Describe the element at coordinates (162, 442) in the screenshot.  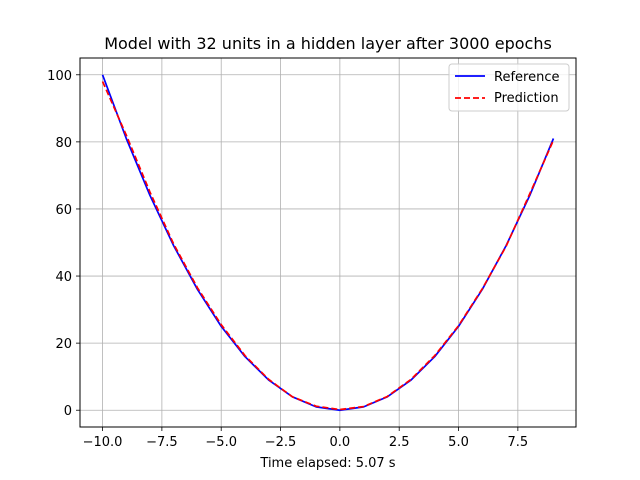
I see `x-tick-label: −7.5` at that location.